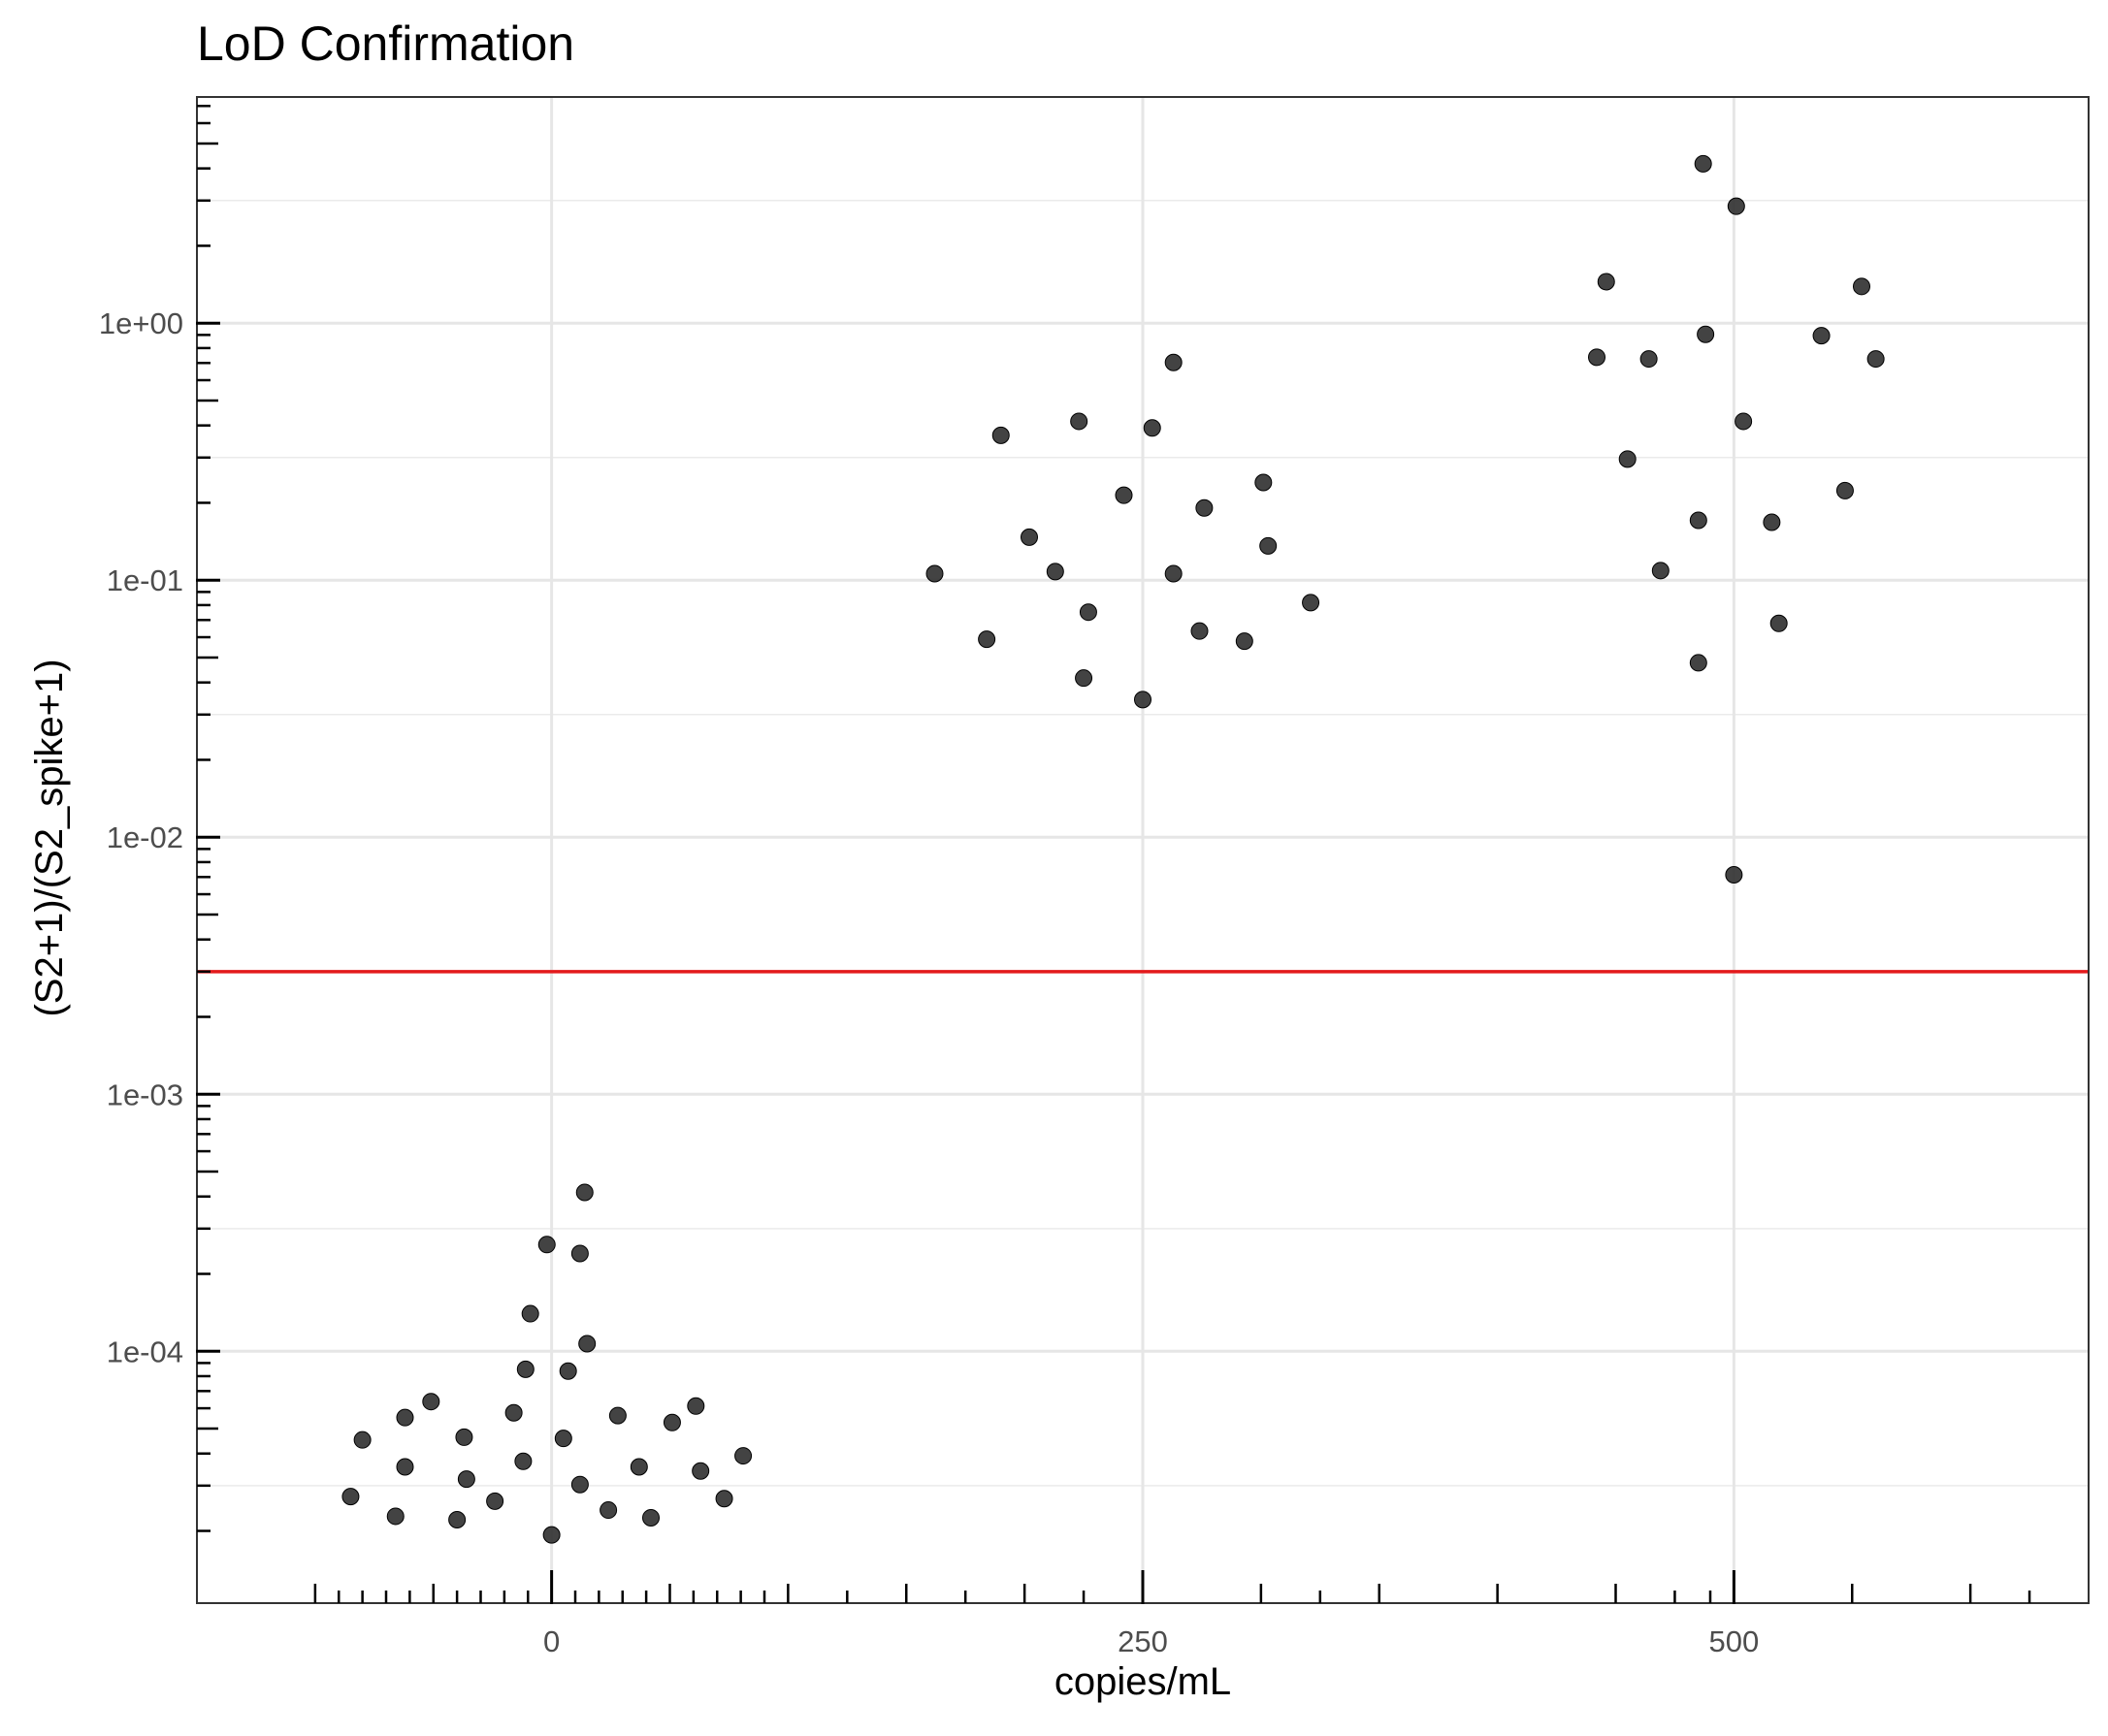  What do you see at coordinates (49, 837) in the screenshot?
I see `y-axis-title: (S2+1)/(S2_spike+1)` at bounding box center [49, 837].